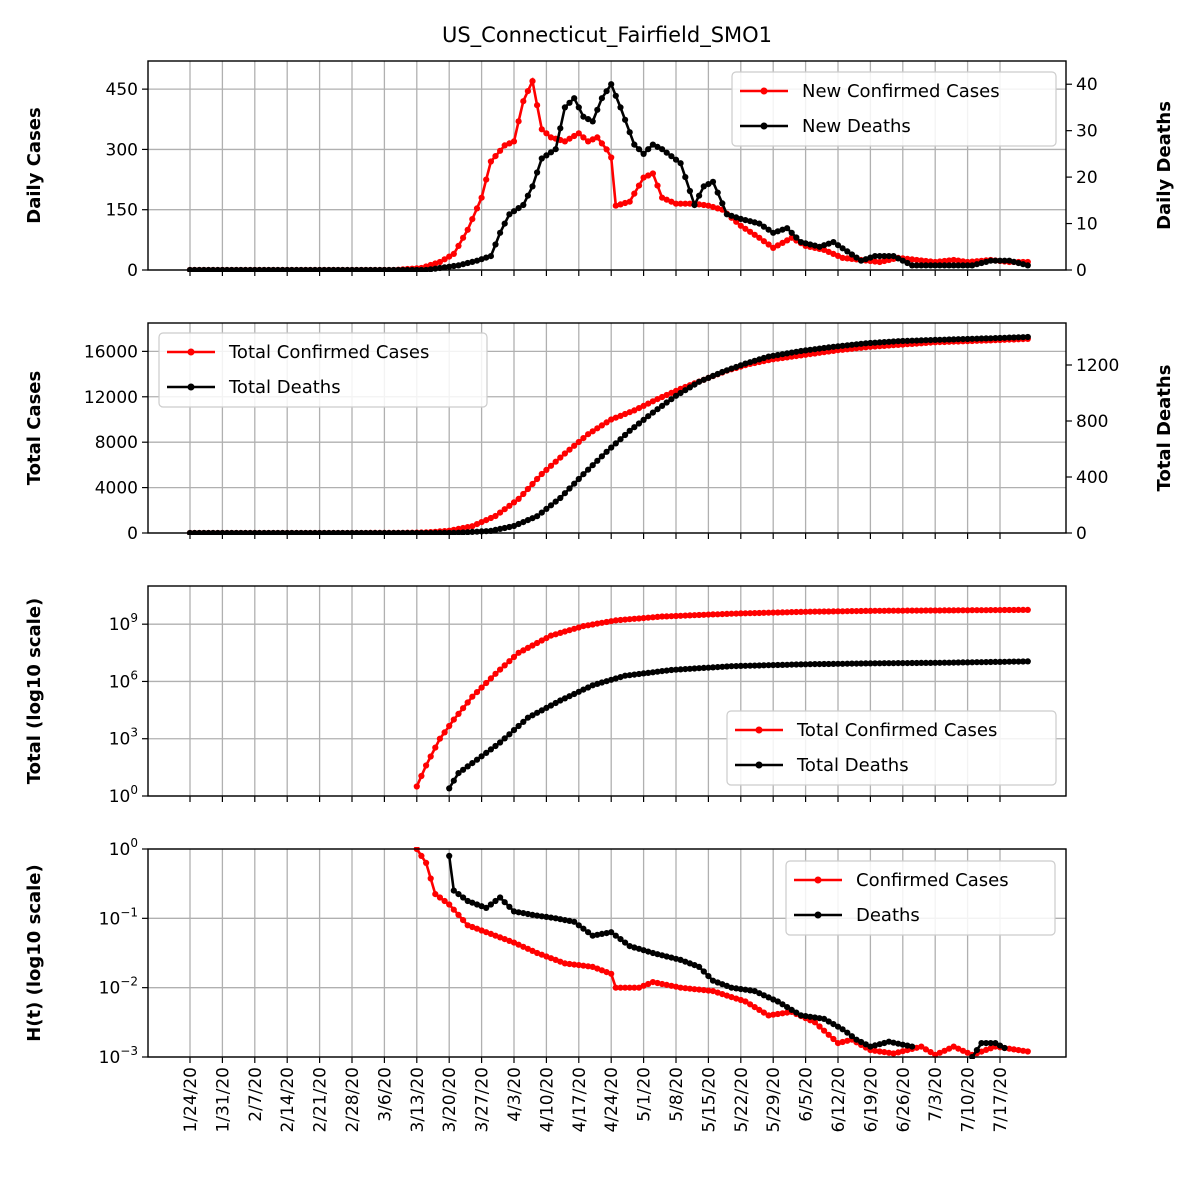 The height and width of the screenshot is (1200, 1200). Describe the element at coordinates (256, 1094) in the screenshot. I see `x-tick-label: 2/7/20` at that location.